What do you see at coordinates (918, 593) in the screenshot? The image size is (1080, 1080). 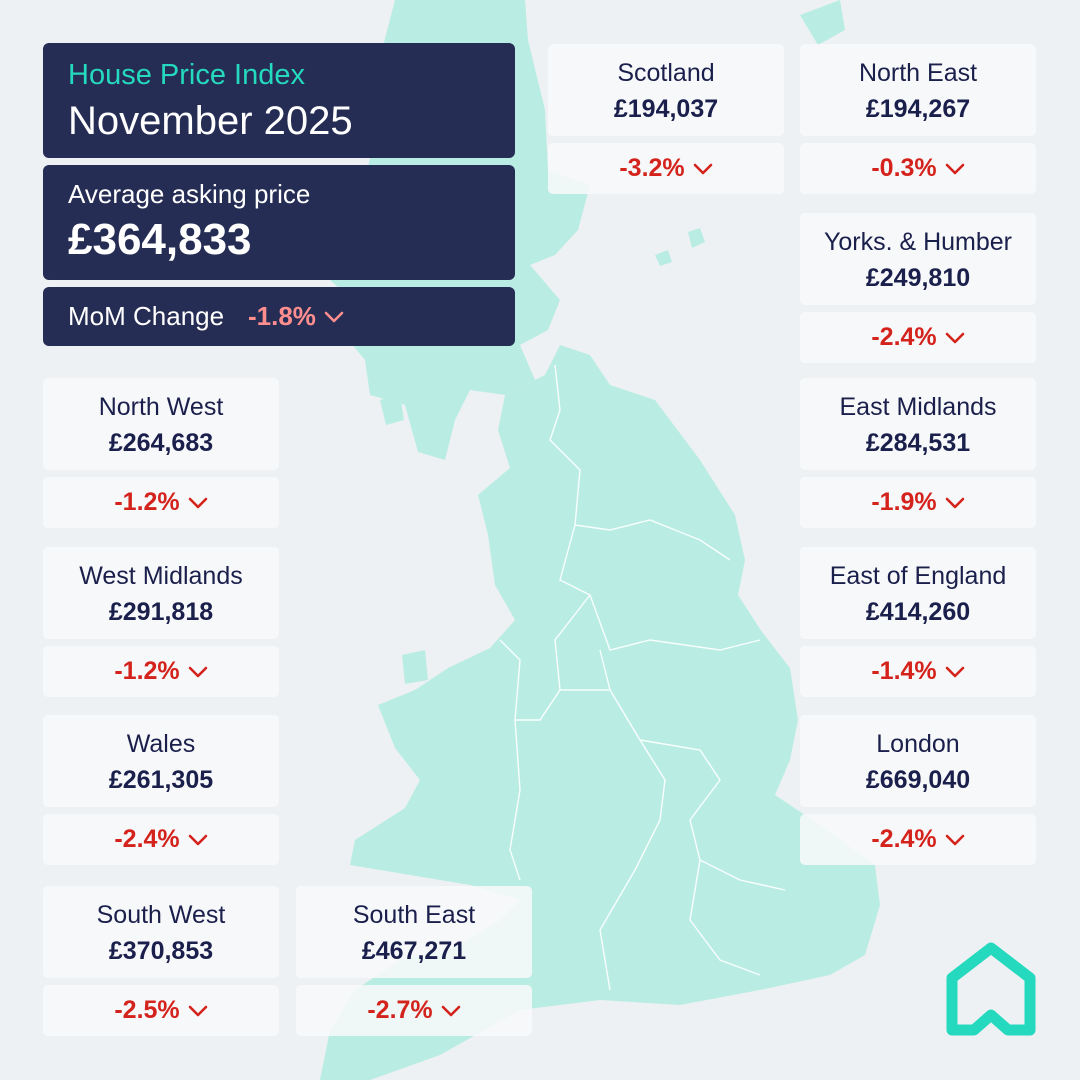 I see `region-card-east-of-england: East of England £414,260` at bounding box center [918, 593].